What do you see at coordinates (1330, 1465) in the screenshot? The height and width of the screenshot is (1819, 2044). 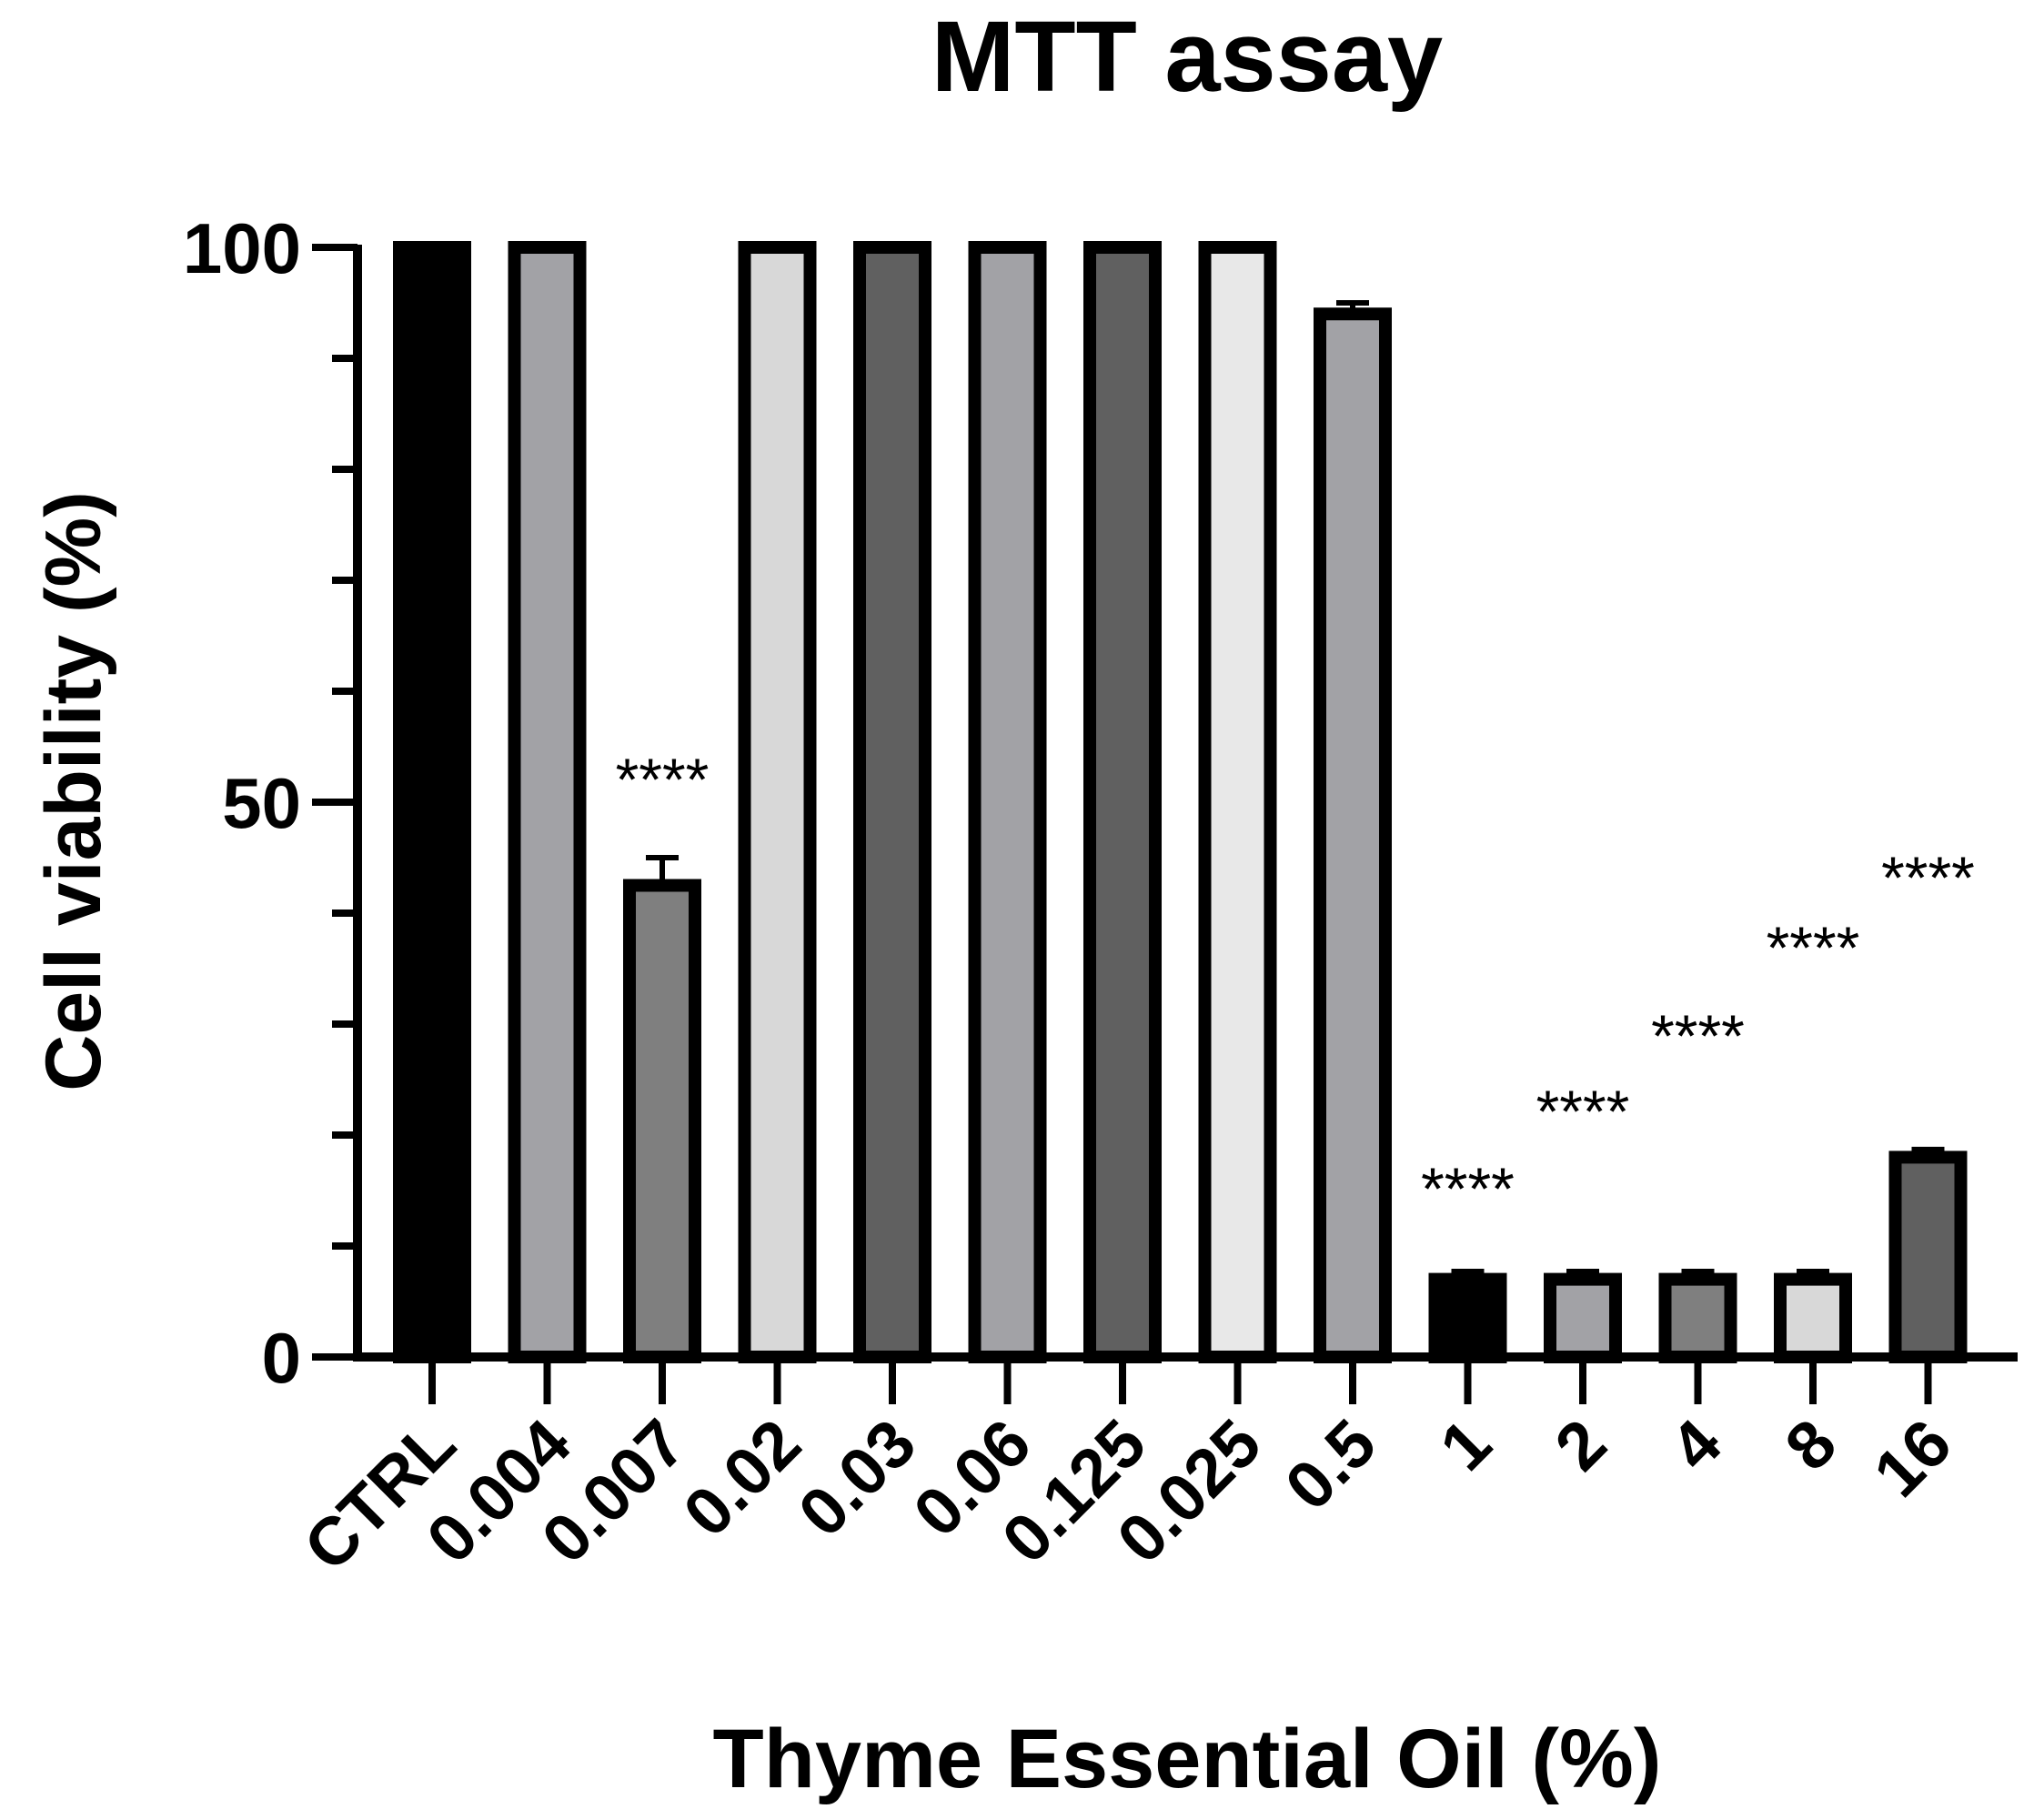 I see `x-tick-label: 0.5` at bounding box center [1330, 1465].